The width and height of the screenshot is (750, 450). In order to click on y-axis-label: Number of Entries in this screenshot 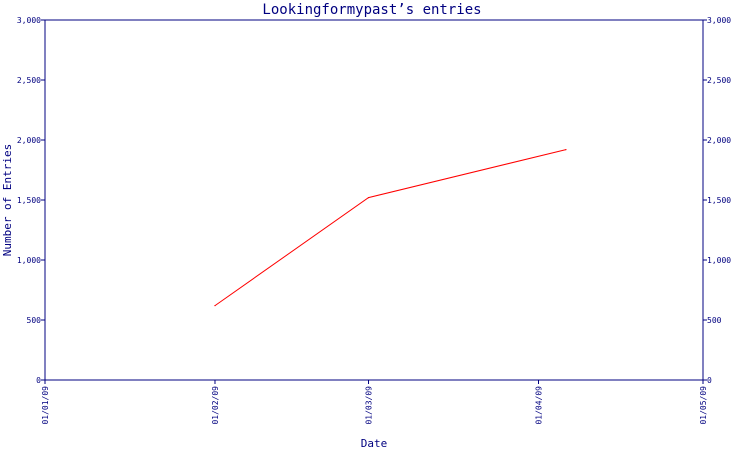, I will do `click(7, 200)`.